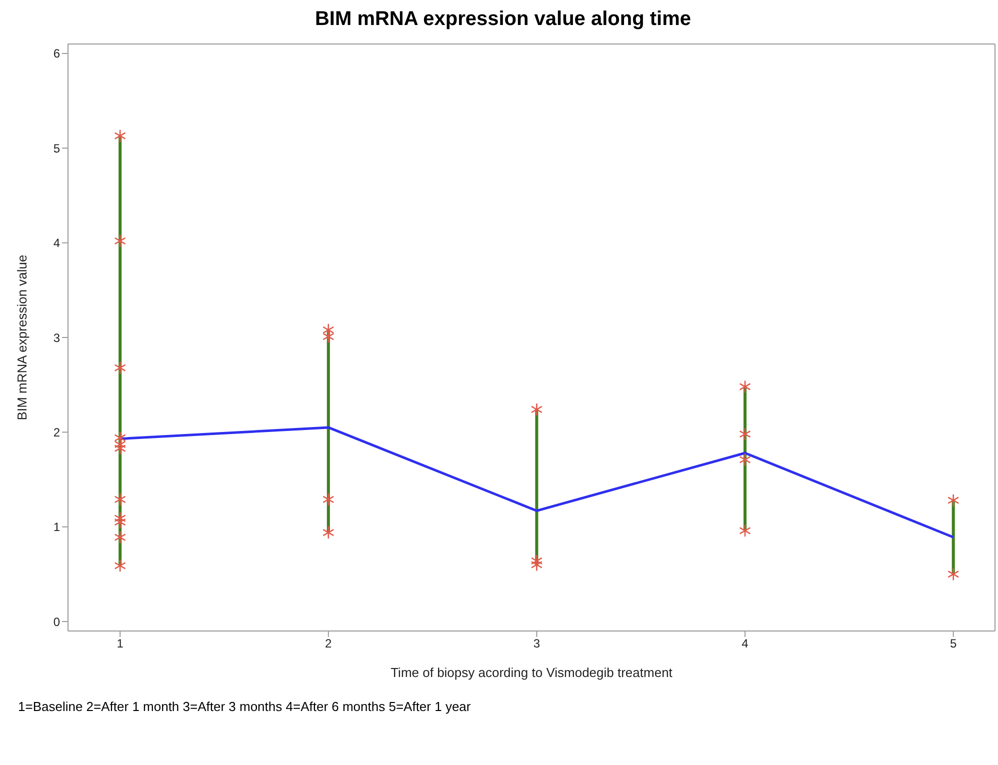 This screenshot has height=765, width=998. Describe the element at coordinates (531, 672) in the screenshot. I see `x-axis-title: Time of biopsy acording to Vismodegib treatment` at that location.